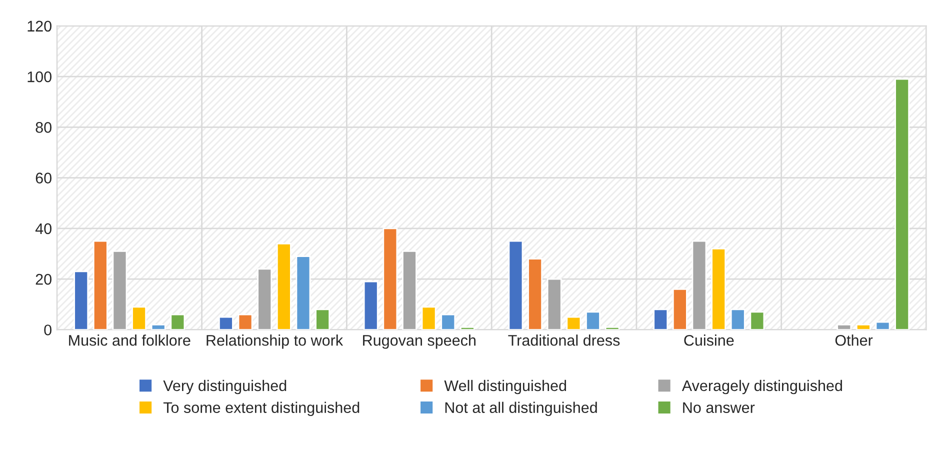  Describe the element at coordinates (261, 409) in the screenshot. I see `legend-label: To some extent distinguished` at that location.